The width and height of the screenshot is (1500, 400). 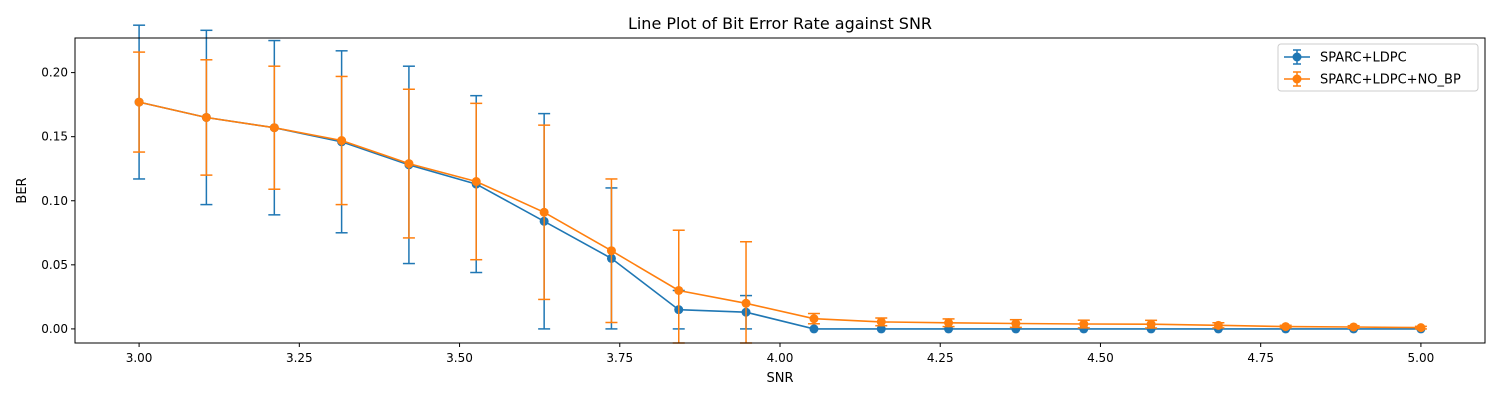 I want to click on y-tick-label: 0.00, so click(x=54, y=329).